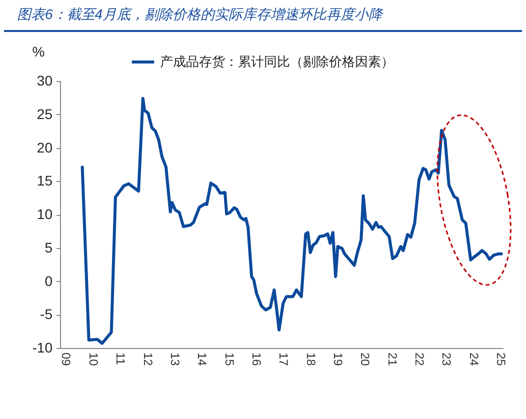  What do you see at coordinates (93, 359) in the screenshot?
I see `x-tick-label: 10` at bounding box center [93, 359].